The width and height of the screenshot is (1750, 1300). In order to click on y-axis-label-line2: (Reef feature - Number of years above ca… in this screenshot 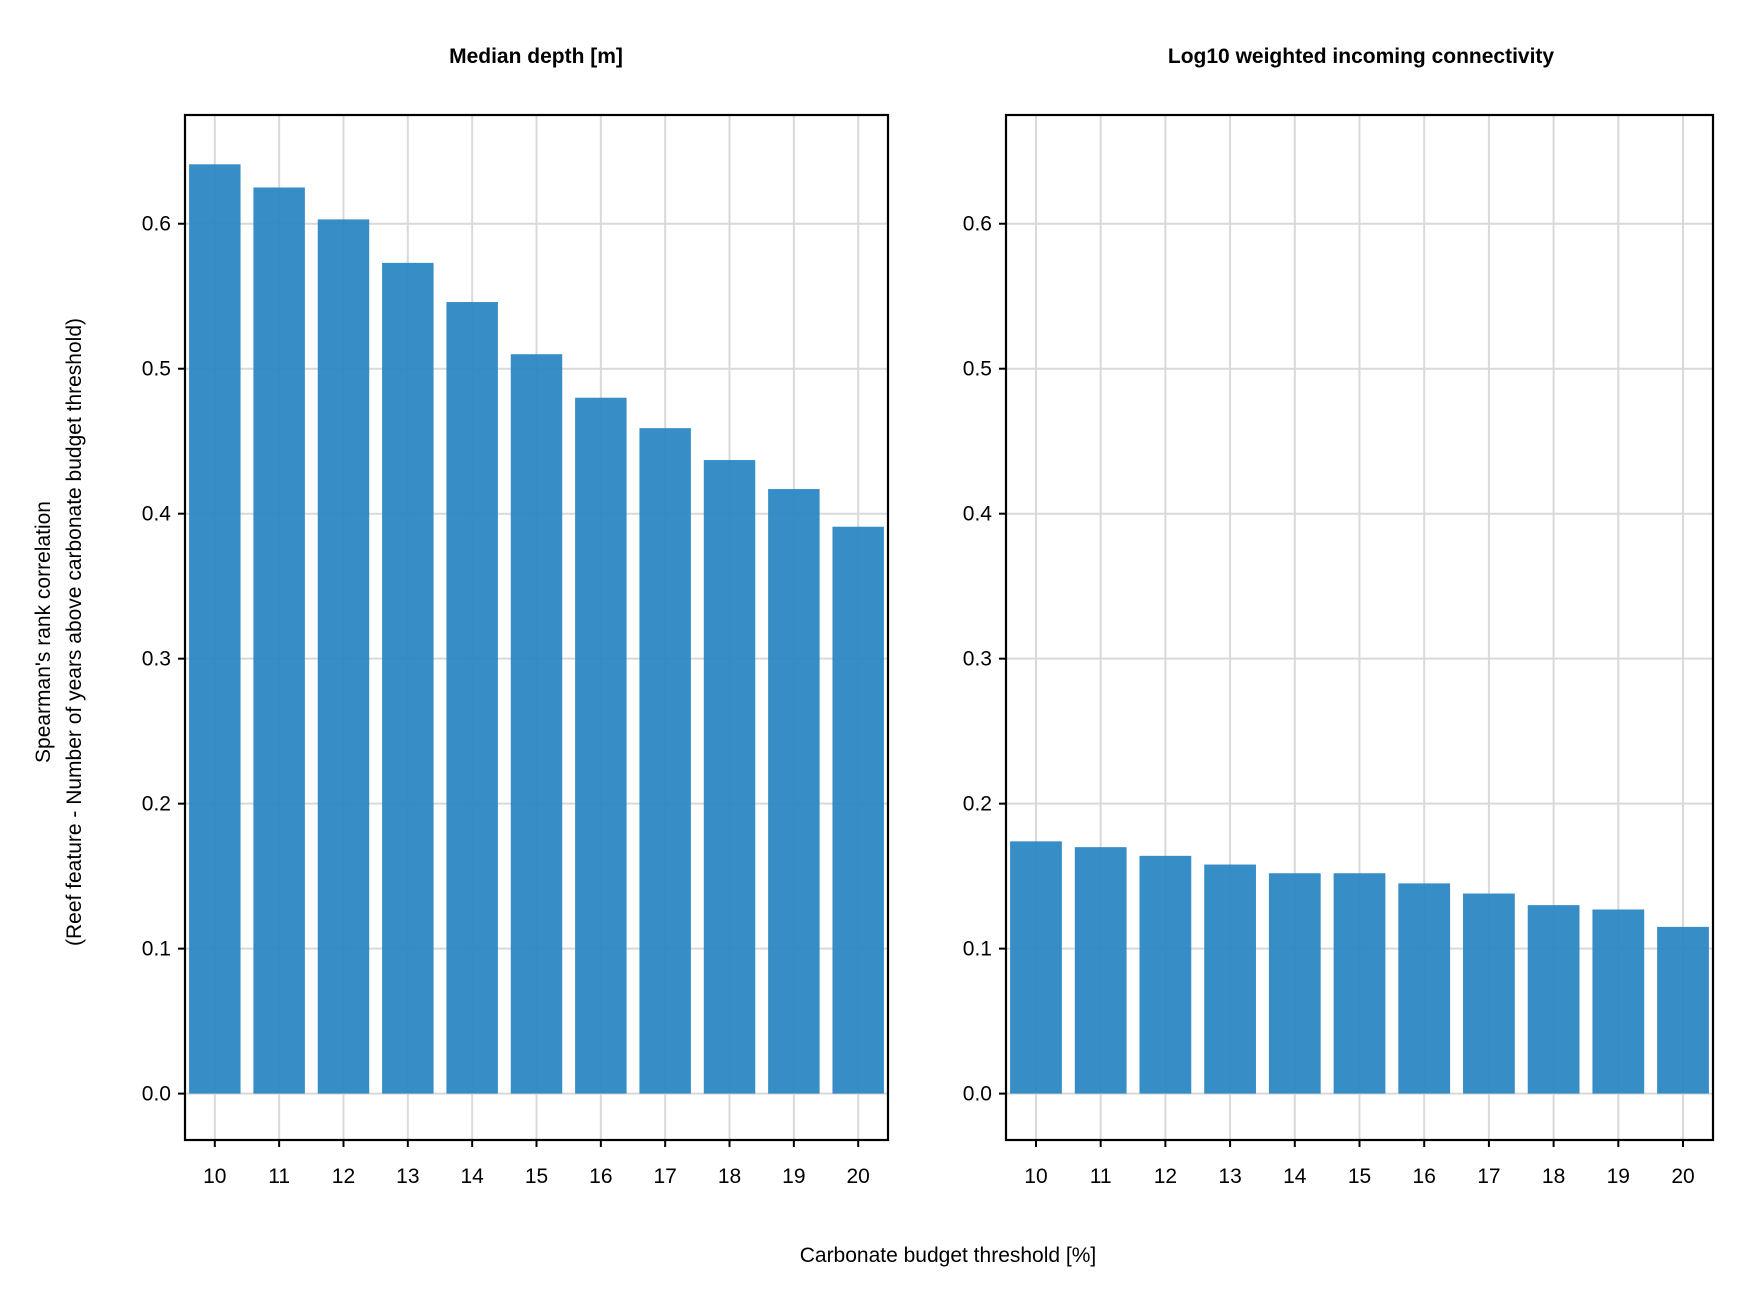, I will do `click(74, 632)`.